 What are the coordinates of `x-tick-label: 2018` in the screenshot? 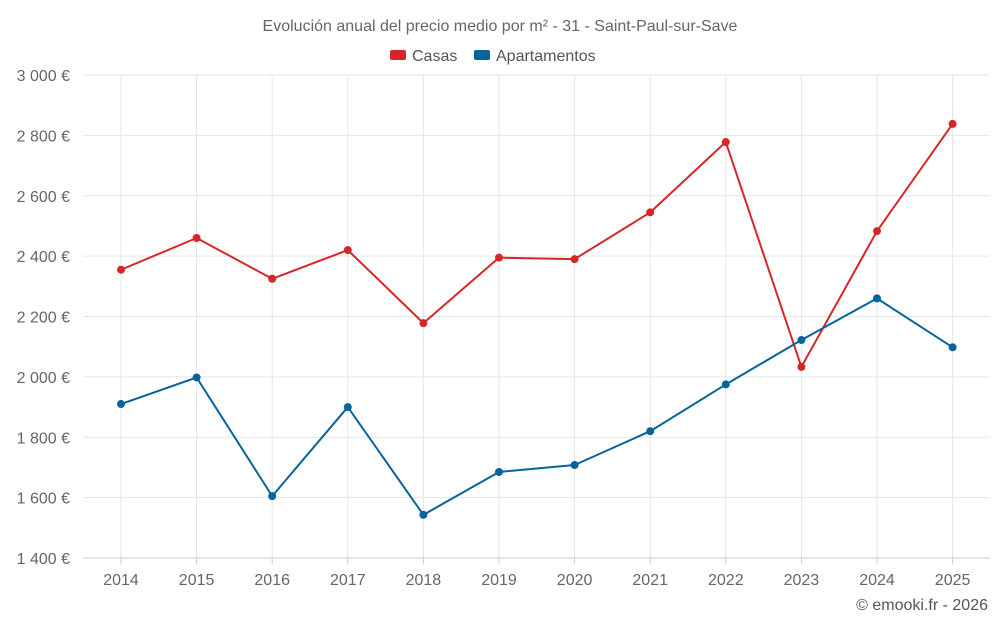 It's located at (424, 580).